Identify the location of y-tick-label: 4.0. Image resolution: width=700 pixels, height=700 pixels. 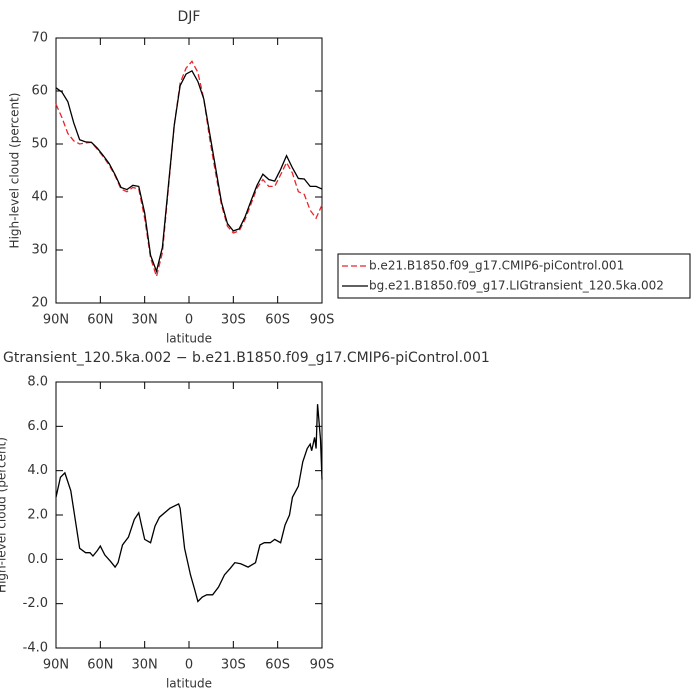
(37, 470).